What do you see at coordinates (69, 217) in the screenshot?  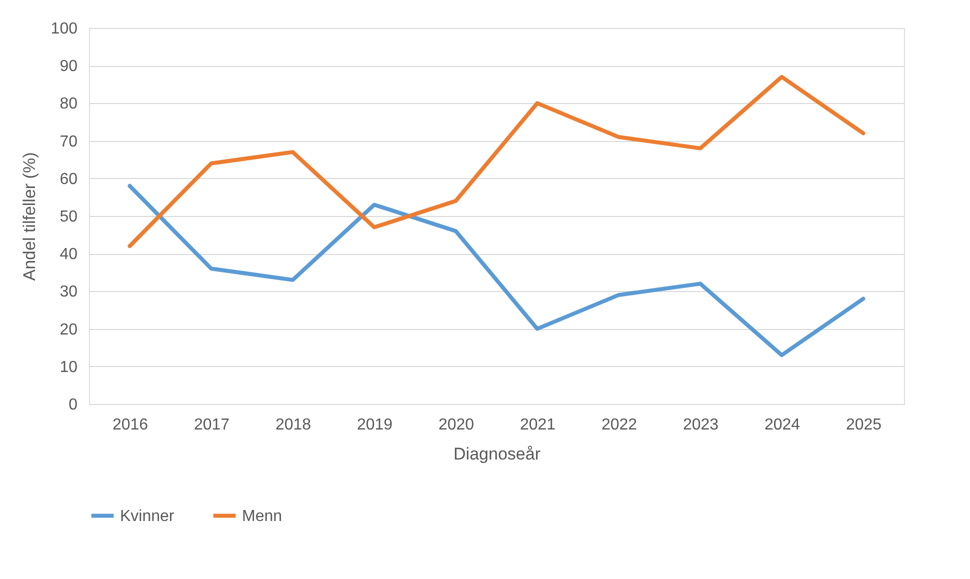 I see `y-tick-label: 50` at bounding box center [69, 217].